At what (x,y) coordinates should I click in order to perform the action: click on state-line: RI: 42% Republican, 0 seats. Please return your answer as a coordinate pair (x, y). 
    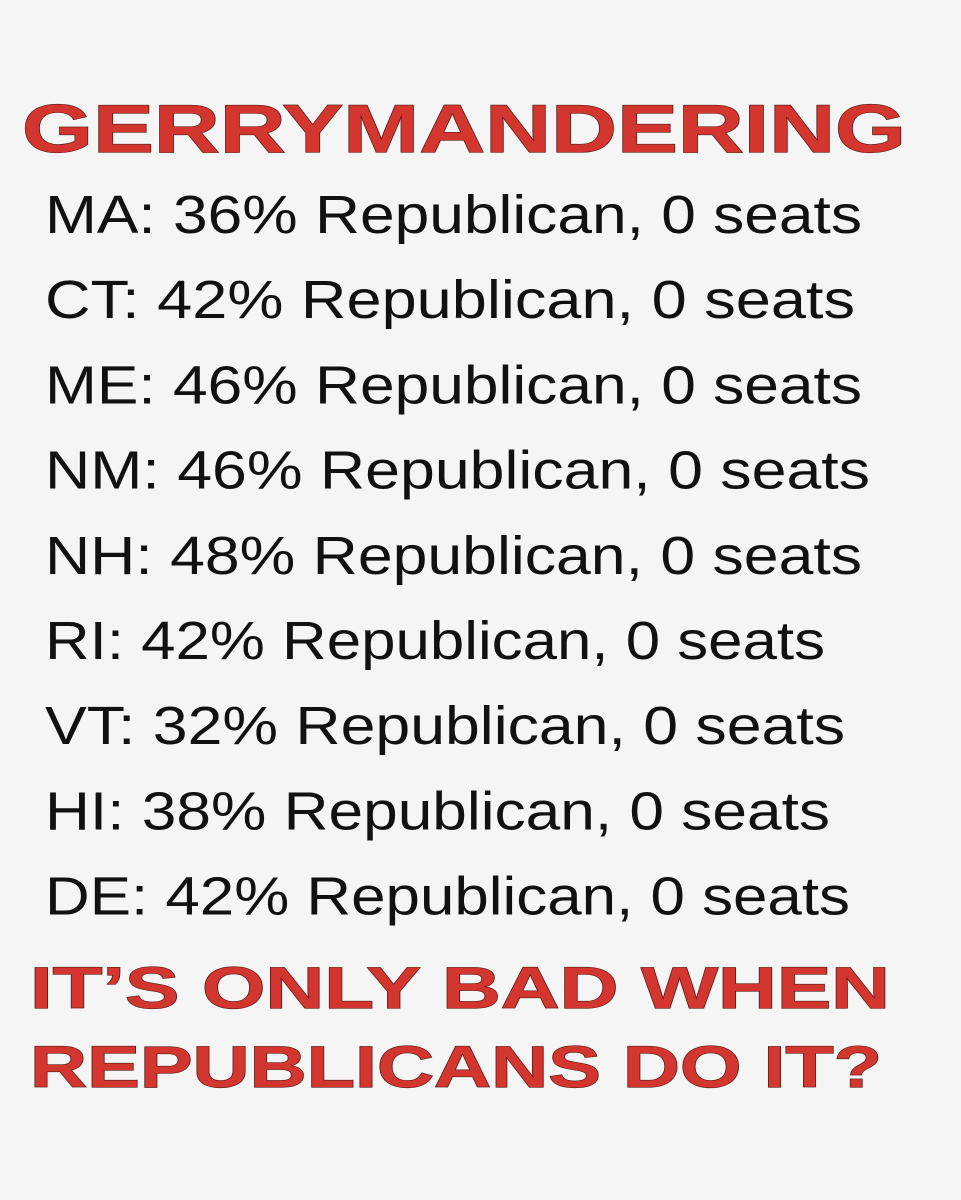
    Looking at the image, I should click on (435, 641).